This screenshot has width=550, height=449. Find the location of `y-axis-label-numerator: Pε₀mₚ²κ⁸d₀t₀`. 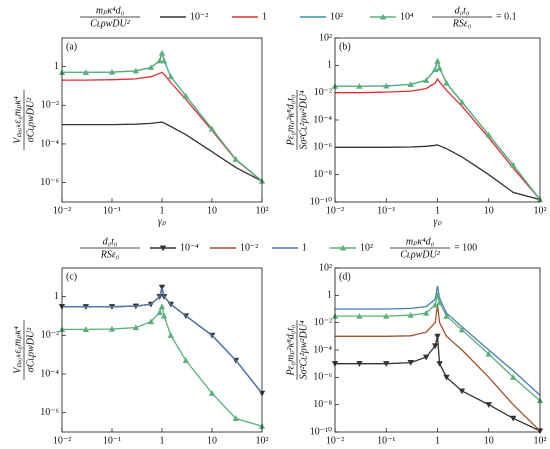

y-axis-label-numerator: Pε₀mₚ²κ⁸d₀t₀ is located at coordinates (290, 350).